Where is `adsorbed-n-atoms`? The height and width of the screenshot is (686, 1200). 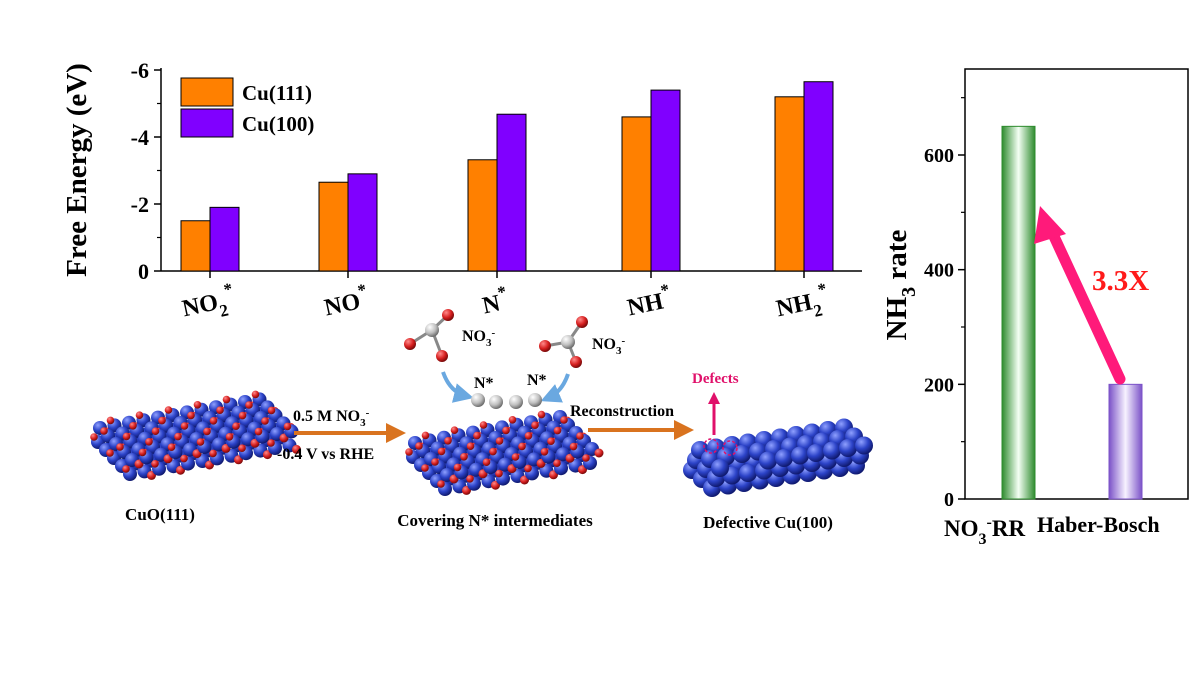 adsorbed-n-atoms is located at coordinates (506, 401).